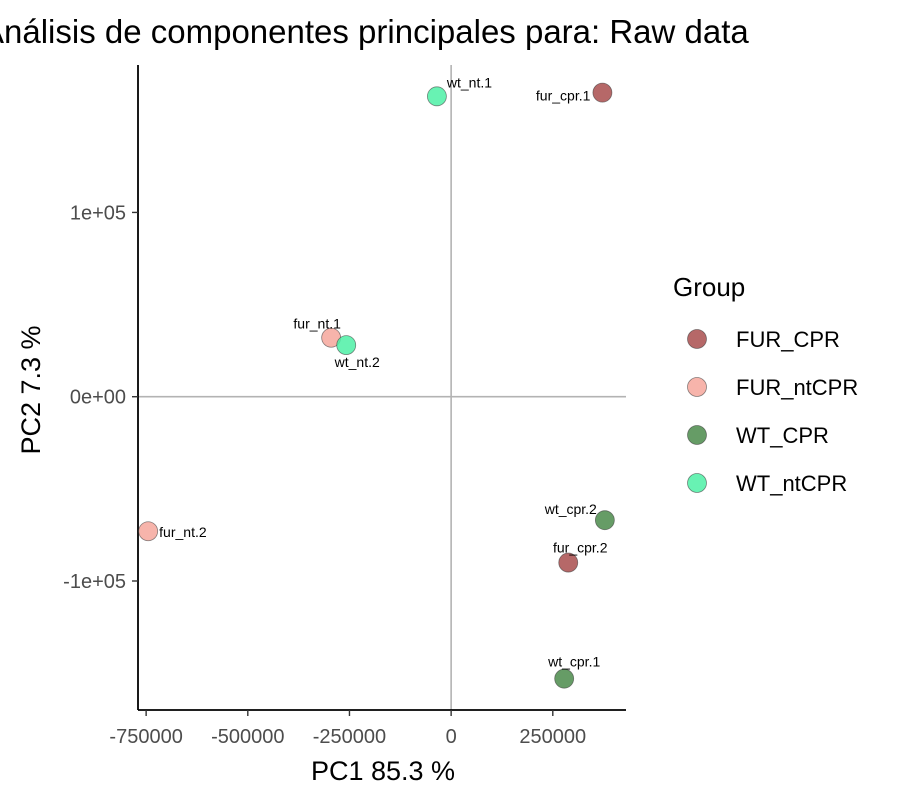  I want to click on x-axis-ticks: -750000 -500000 -250000 0 250000, so click(347, 729).